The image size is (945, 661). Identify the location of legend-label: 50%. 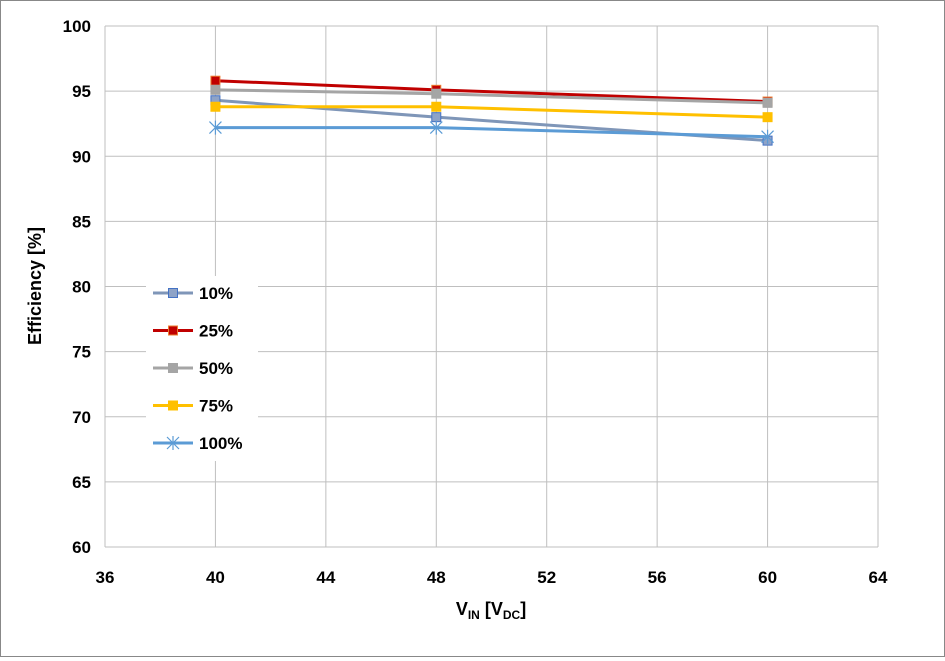
(216, 368).